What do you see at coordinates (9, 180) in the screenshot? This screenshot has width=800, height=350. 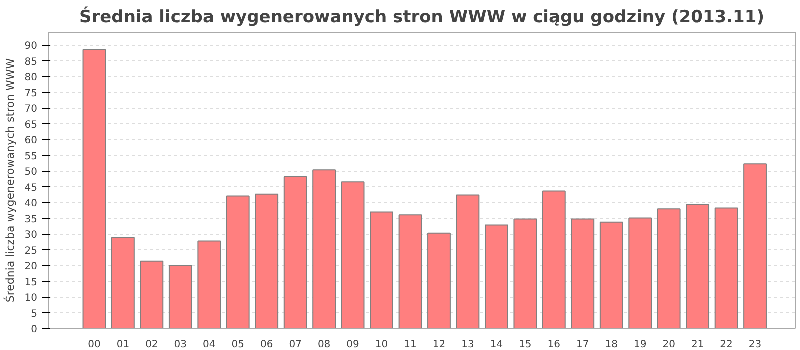 I see `y-axis-title: Średnia liczba wygenerowanych stron WWW` at bounding box center [9, 180].